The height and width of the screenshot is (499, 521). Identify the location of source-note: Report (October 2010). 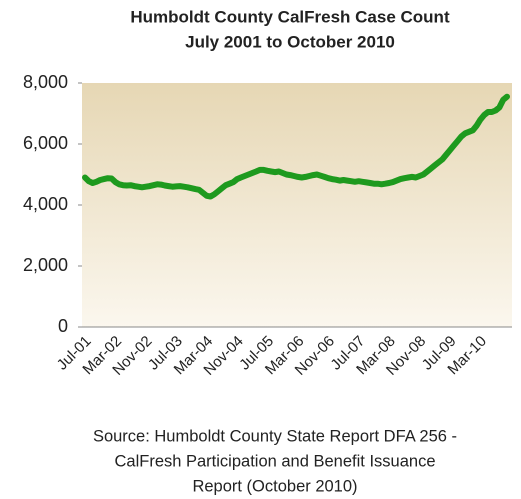
(274, 486).